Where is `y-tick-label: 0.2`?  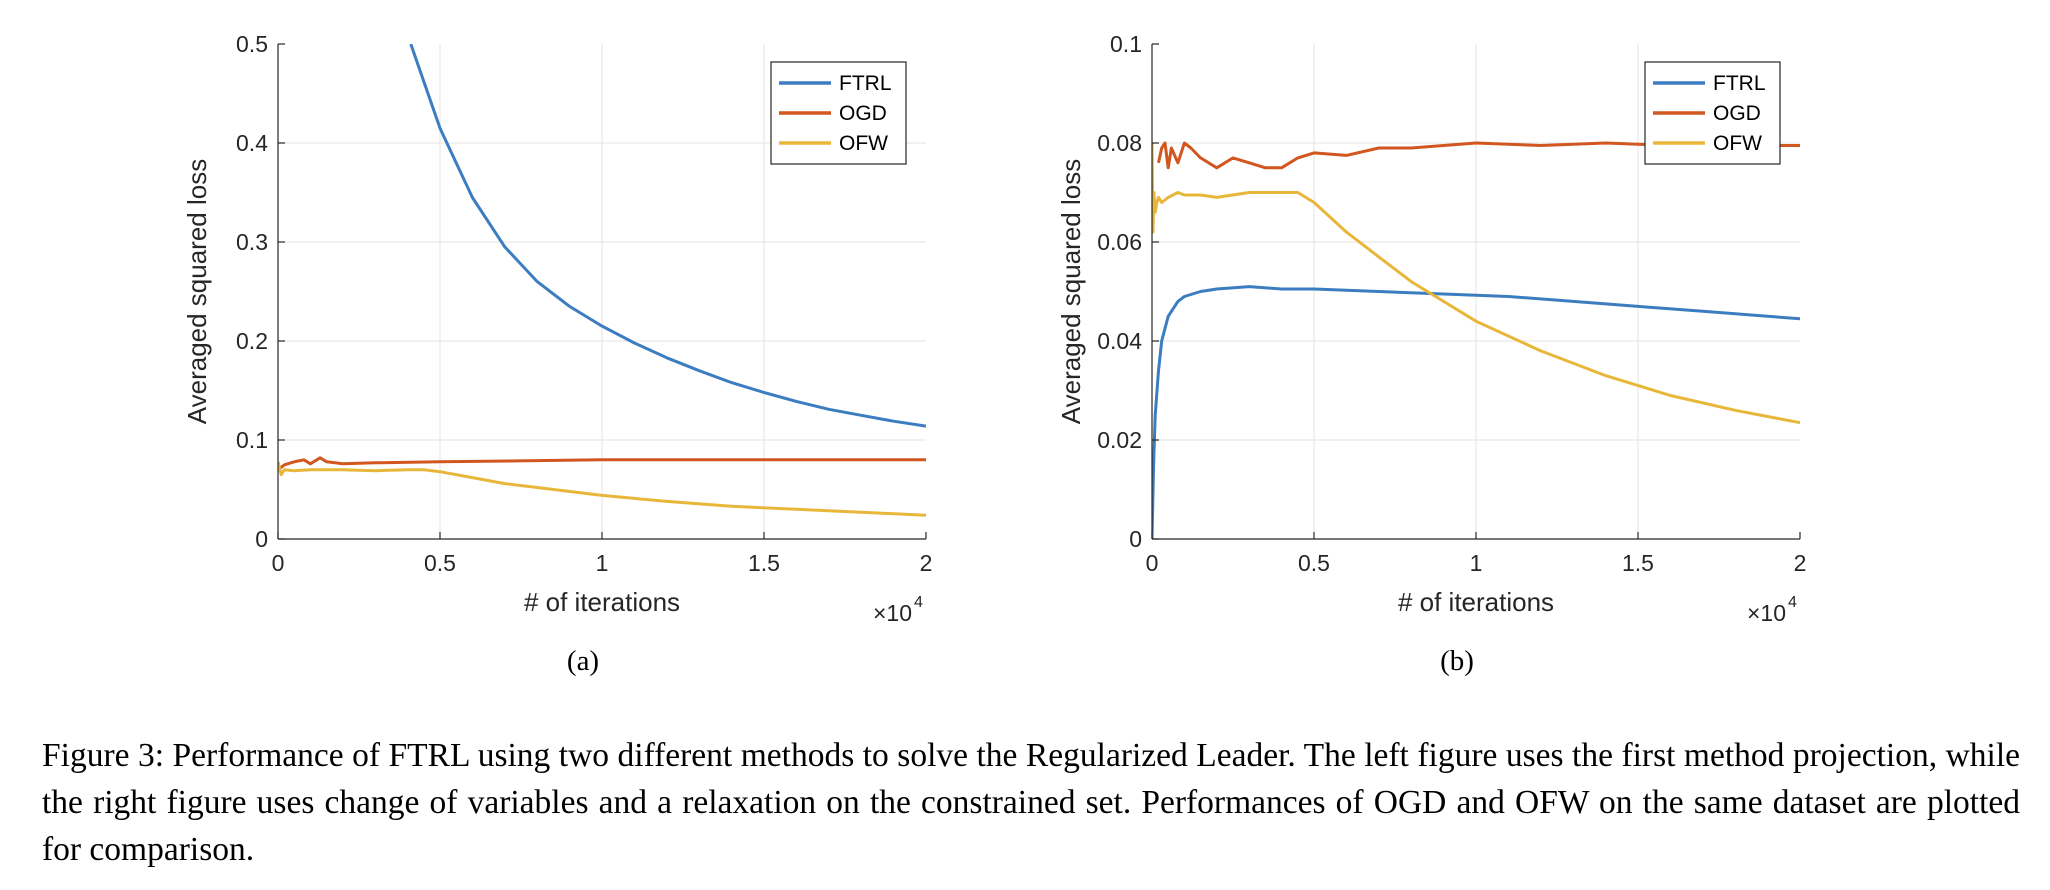
y-tick-label: 0.2 is located at coordinates (252, 341).